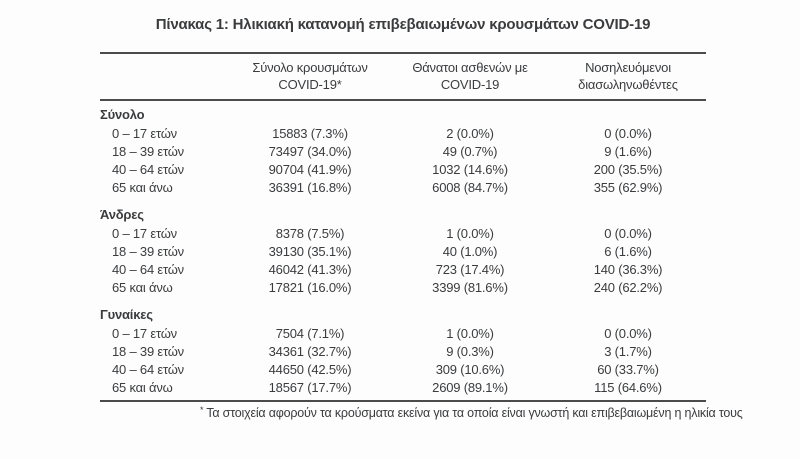 The image size is (800, 459). What do you see at coordinates (470, 187) in the screenshot?
I see `deaths-cell: 6008 (84.7%)` at bounding box center [470, 187].